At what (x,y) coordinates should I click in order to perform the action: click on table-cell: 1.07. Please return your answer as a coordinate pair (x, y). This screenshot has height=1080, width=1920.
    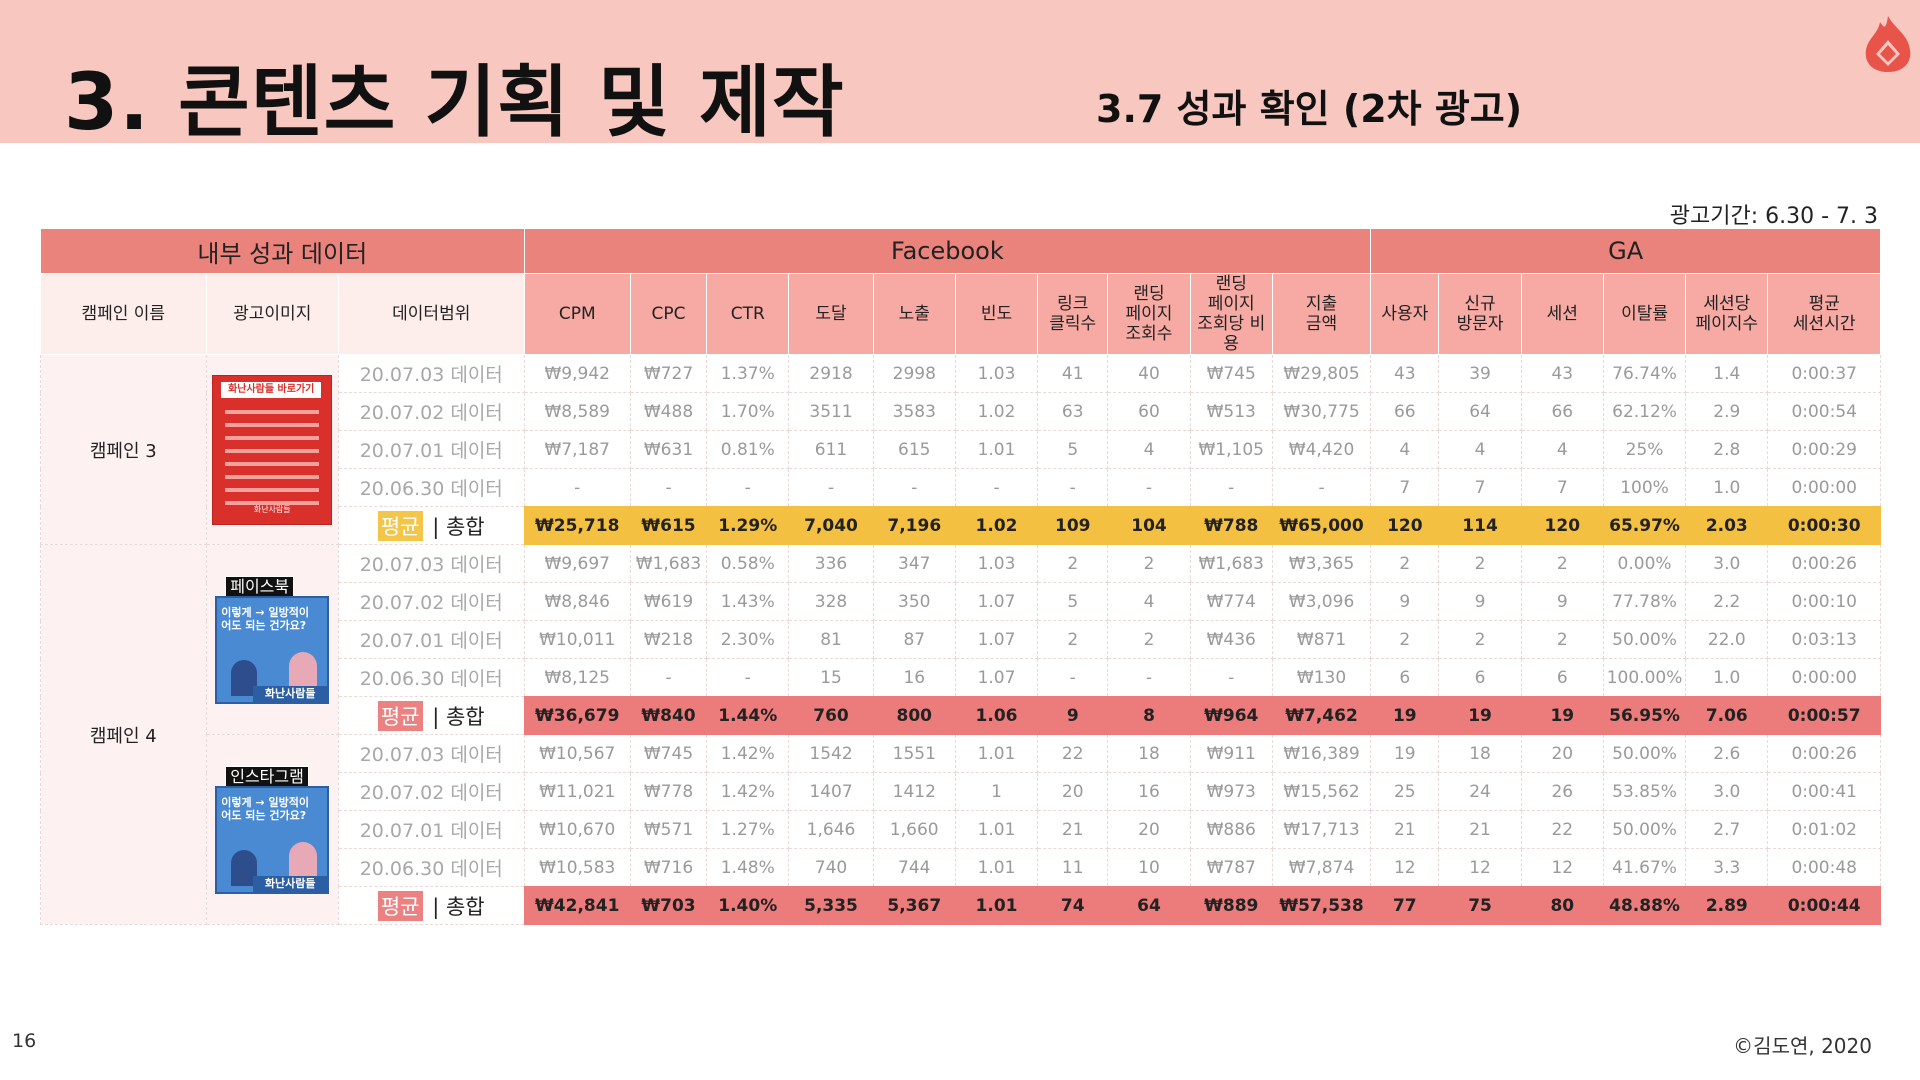
    Looking at the image, I should click on (996, 601).